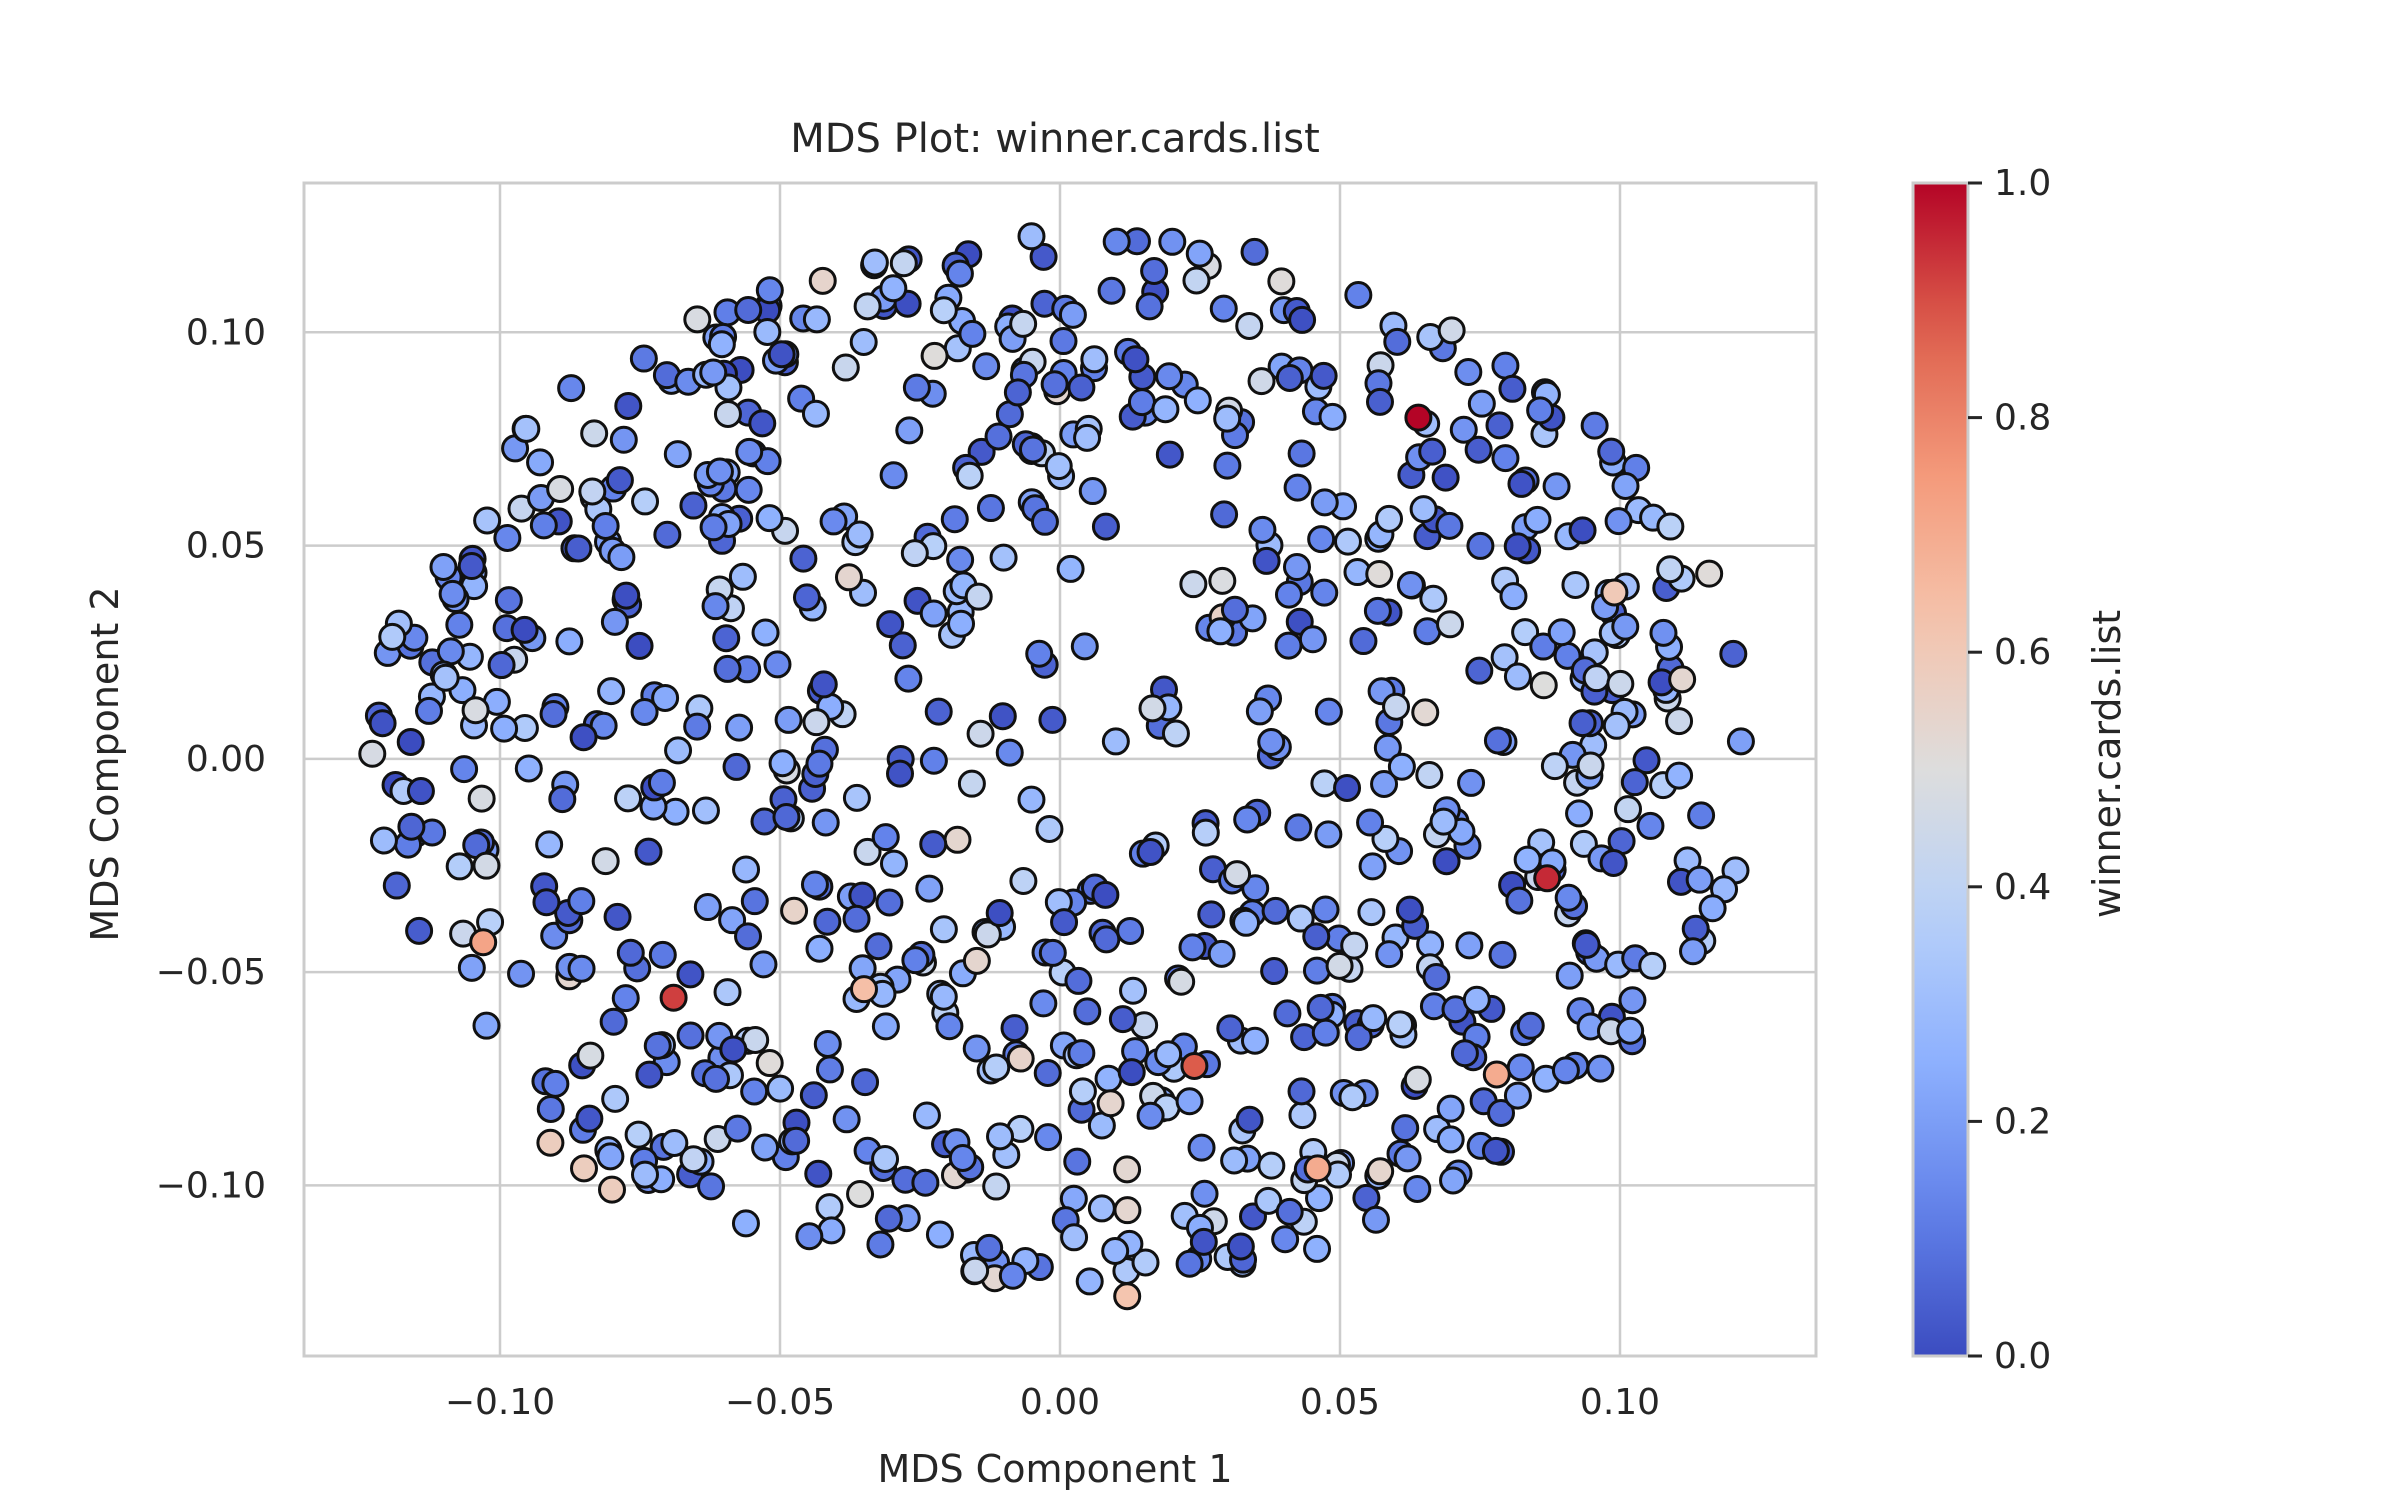 The image size is (2400, 1500). What do you see at coordinates (1981, 770) in the screenshot?
I see `colorbar: 0.0 0.2 0.4 0.6 0.8 1.0` at bounding box center [1981, 770].